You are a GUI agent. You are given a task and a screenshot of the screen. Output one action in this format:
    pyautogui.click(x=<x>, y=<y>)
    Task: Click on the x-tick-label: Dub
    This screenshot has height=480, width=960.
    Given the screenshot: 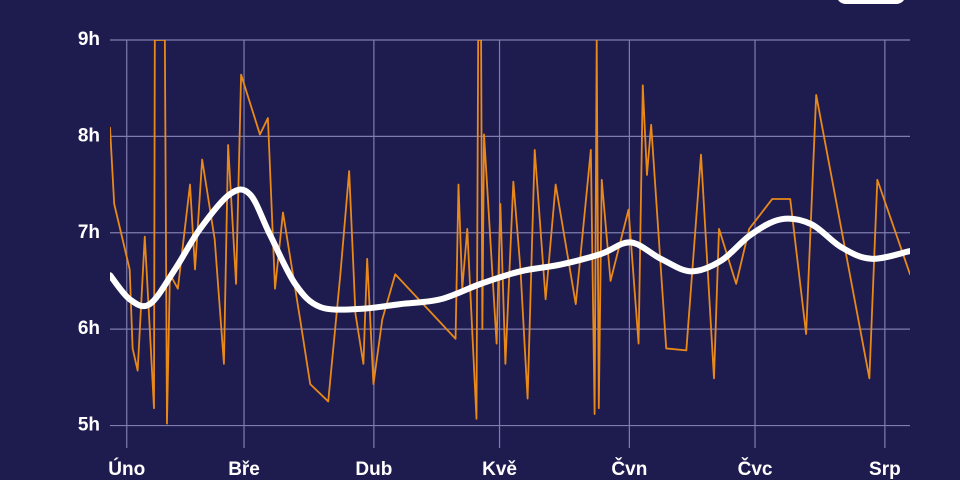 What is the action you would take?
    pyautogui.click(x=373, y=469)
    